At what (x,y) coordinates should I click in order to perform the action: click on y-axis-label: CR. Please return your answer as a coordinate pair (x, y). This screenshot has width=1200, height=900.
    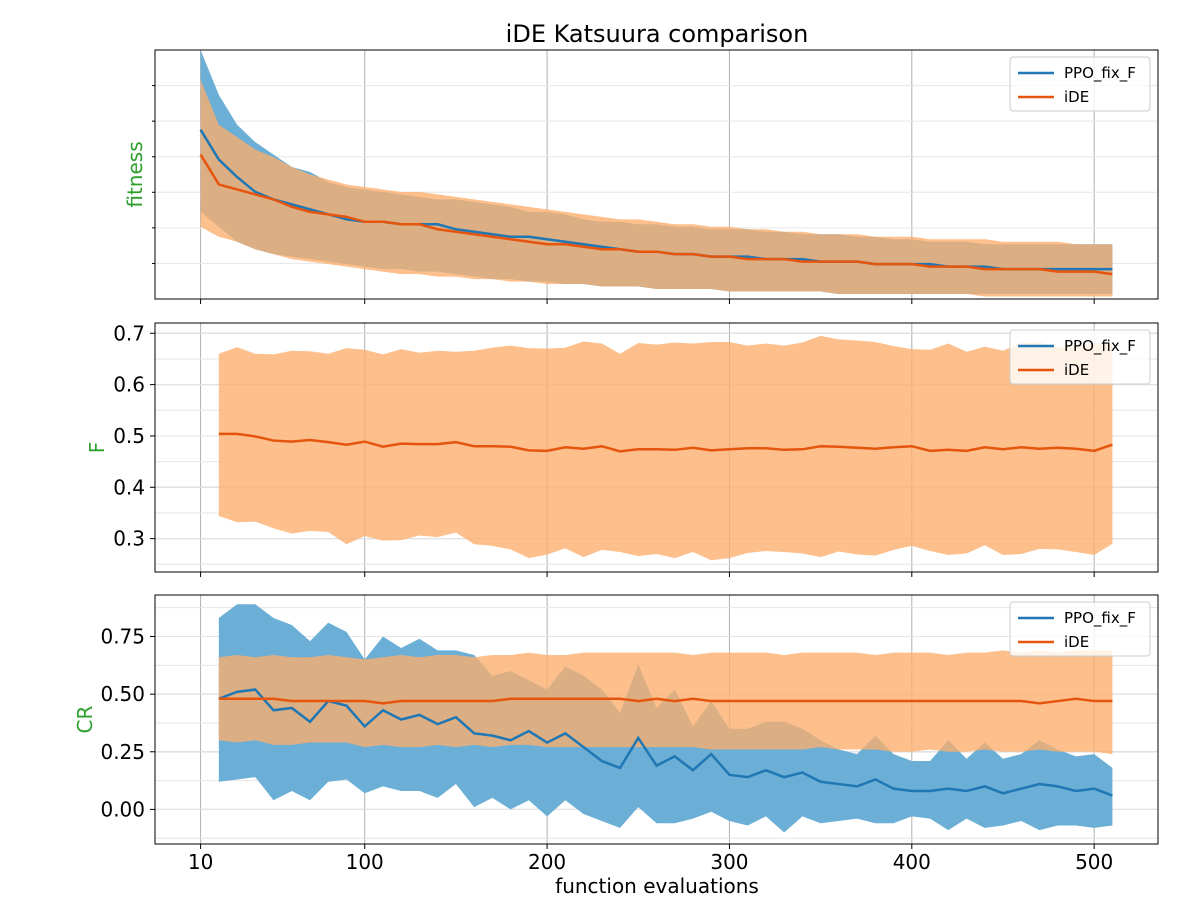
    Looking at the image, I should click on (85, 719).